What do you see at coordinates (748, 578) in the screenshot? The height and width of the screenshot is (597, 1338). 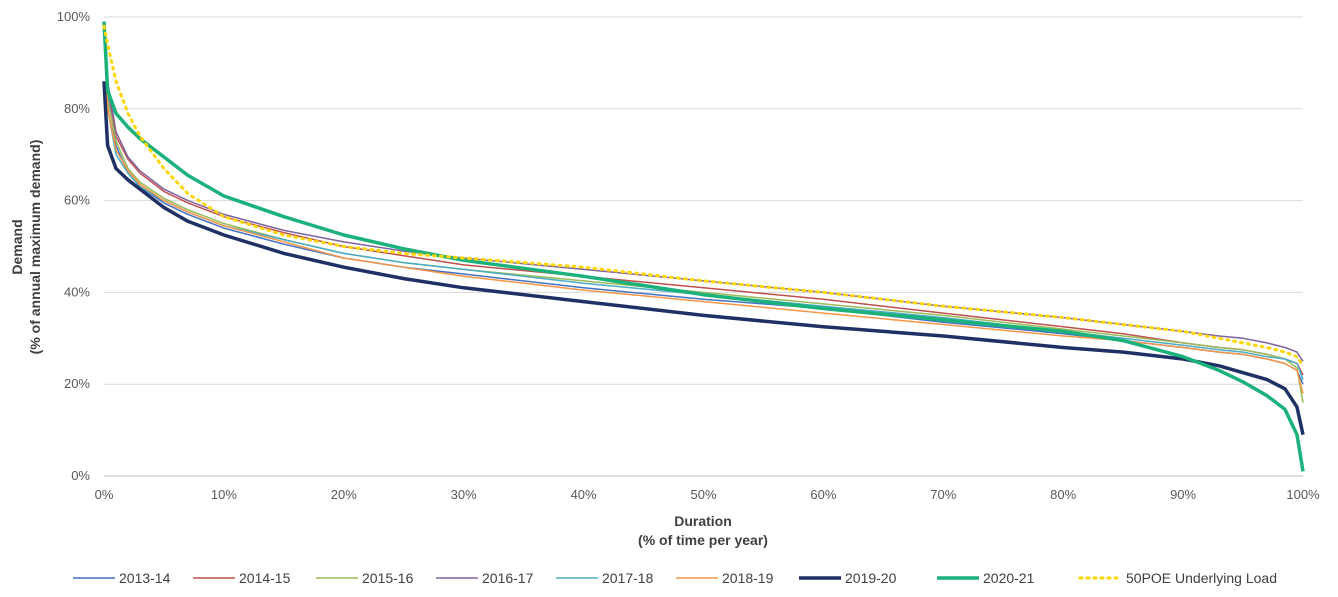 I see `legend-label: 2018-19` at bounding box center [748, 578].